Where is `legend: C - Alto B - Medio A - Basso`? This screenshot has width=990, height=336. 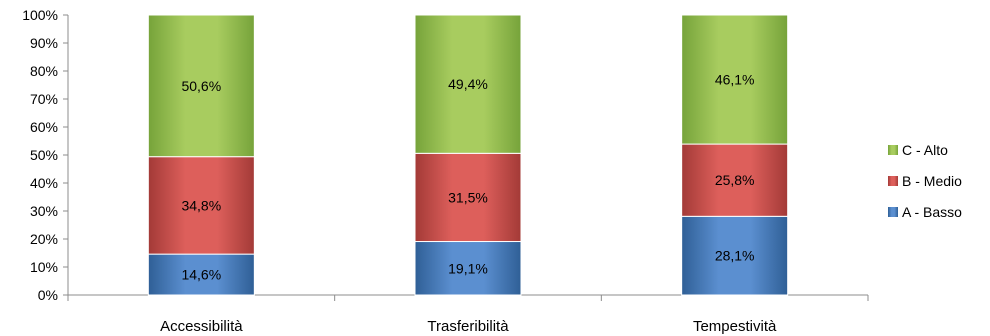
legend: C - Alto B - Medio A - Basso is located at coordinates (925, 181).